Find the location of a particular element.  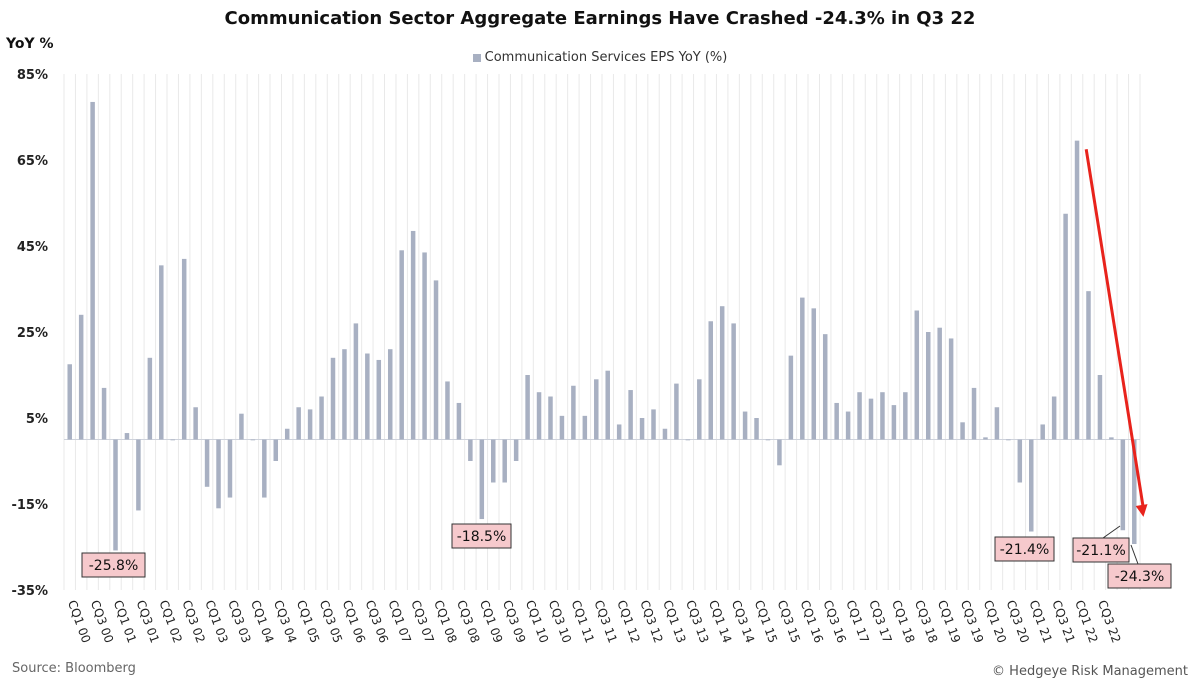

callout-label: -25.8% is located at coordinates (114, 566).